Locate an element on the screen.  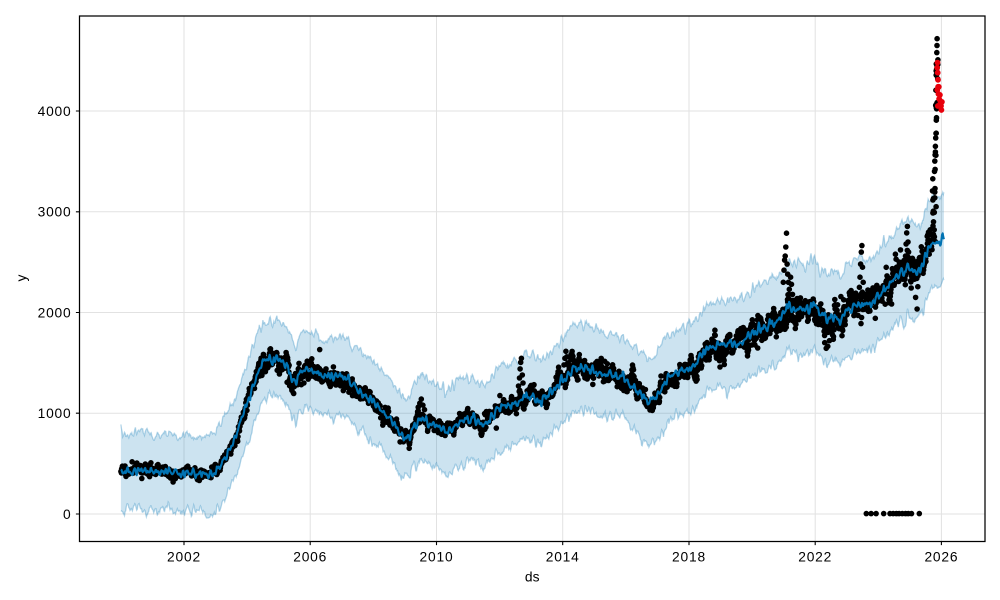
svg-text: 2002 is located at coordinates (184, 557).